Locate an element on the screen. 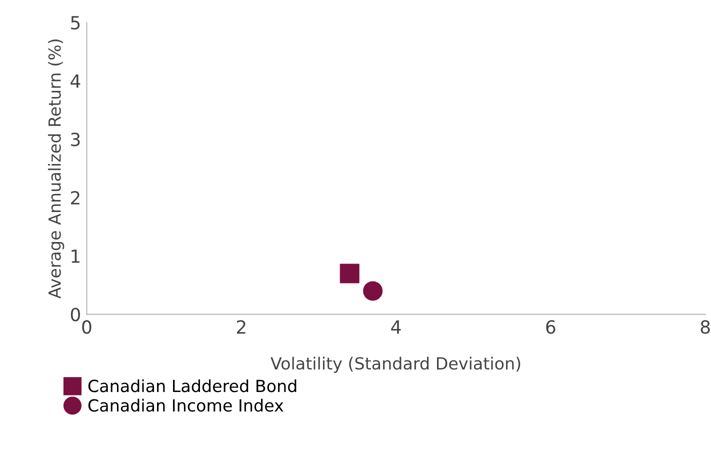 The image size is (711, 449). x-tick-label: 0 is located at coordinates (87, 327).